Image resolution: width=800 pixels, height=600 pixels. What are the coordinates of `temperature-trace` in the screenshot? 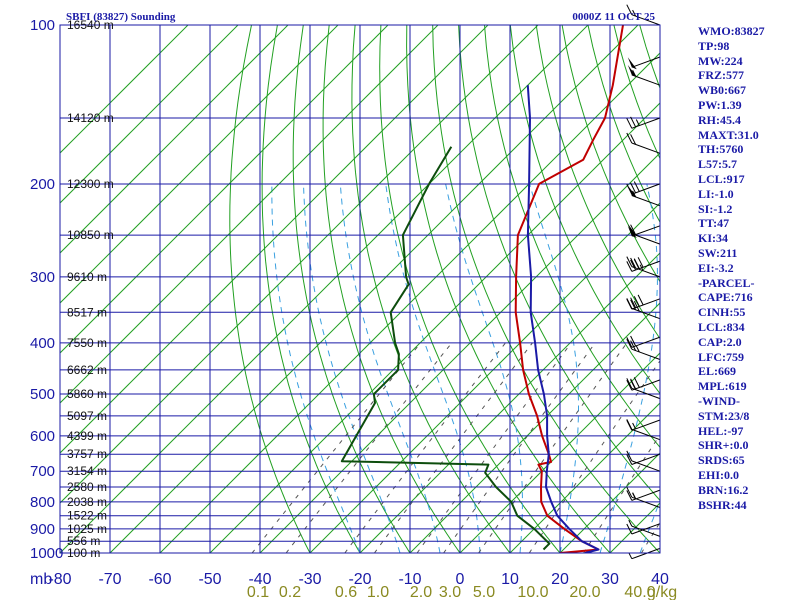 It's located at (569, 289).